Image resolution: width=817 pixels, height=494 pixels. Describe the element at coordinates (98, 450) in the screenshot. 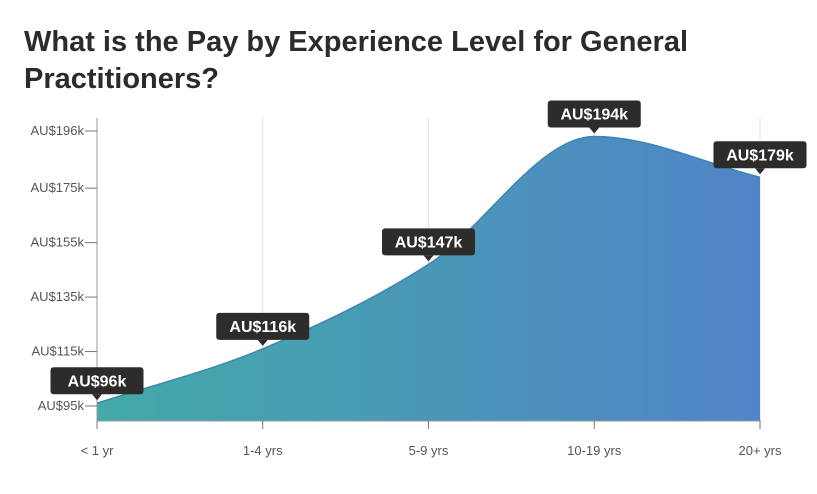

I see `x-tick-label: < 1 yr` at that location.